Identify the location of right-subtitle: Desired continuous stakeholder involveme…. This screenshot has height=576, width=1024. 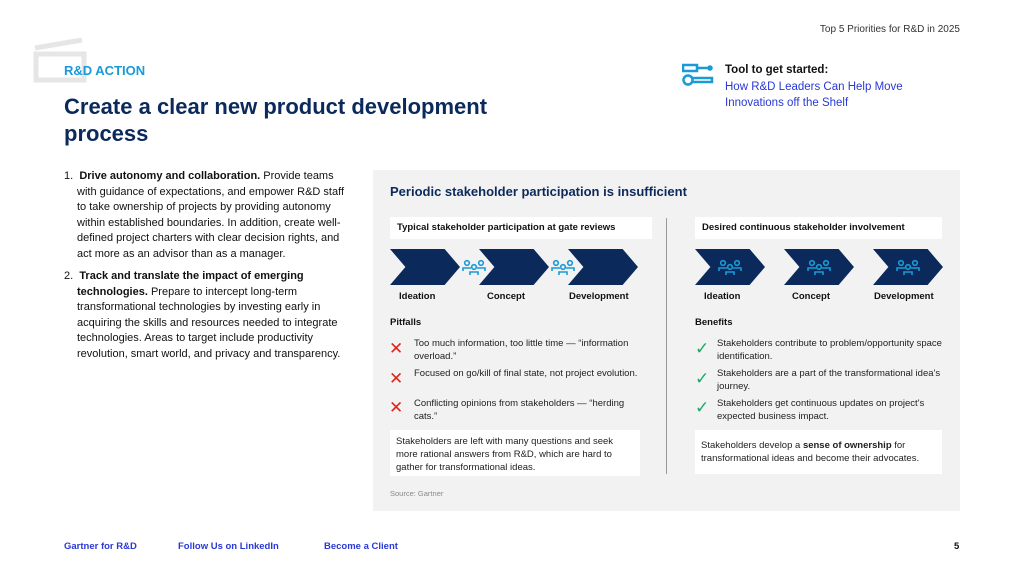
(818, 228).